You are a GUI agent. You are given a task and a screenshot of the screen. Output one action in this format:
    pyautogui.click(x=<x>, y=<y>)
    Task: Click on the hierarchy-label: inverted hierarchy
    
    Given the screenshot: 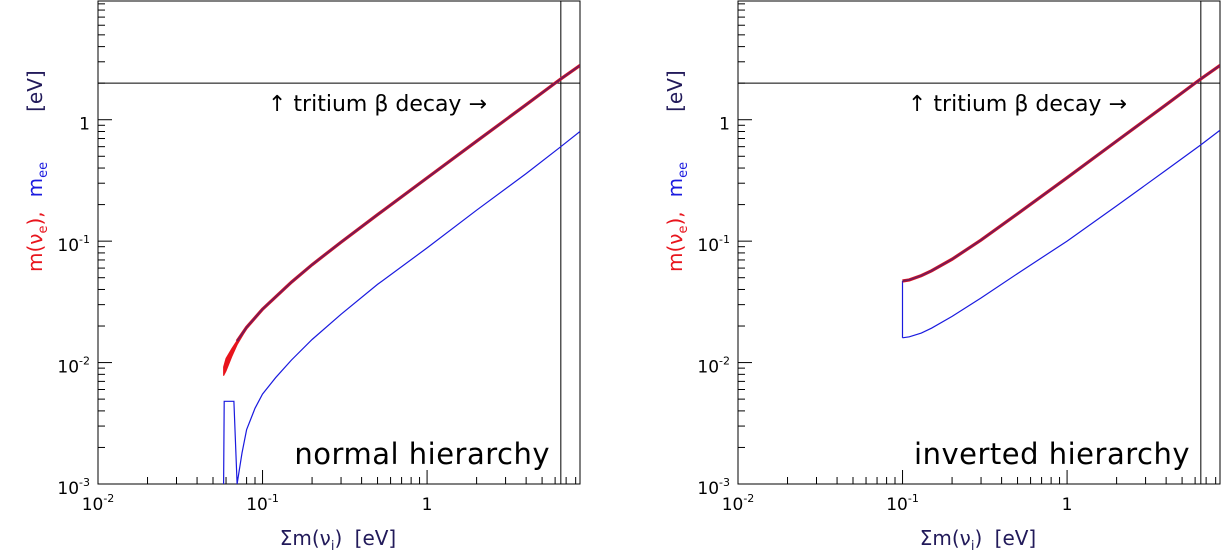 What is the action you would take?
    pyautogui.click(x=1052, y=454)
    